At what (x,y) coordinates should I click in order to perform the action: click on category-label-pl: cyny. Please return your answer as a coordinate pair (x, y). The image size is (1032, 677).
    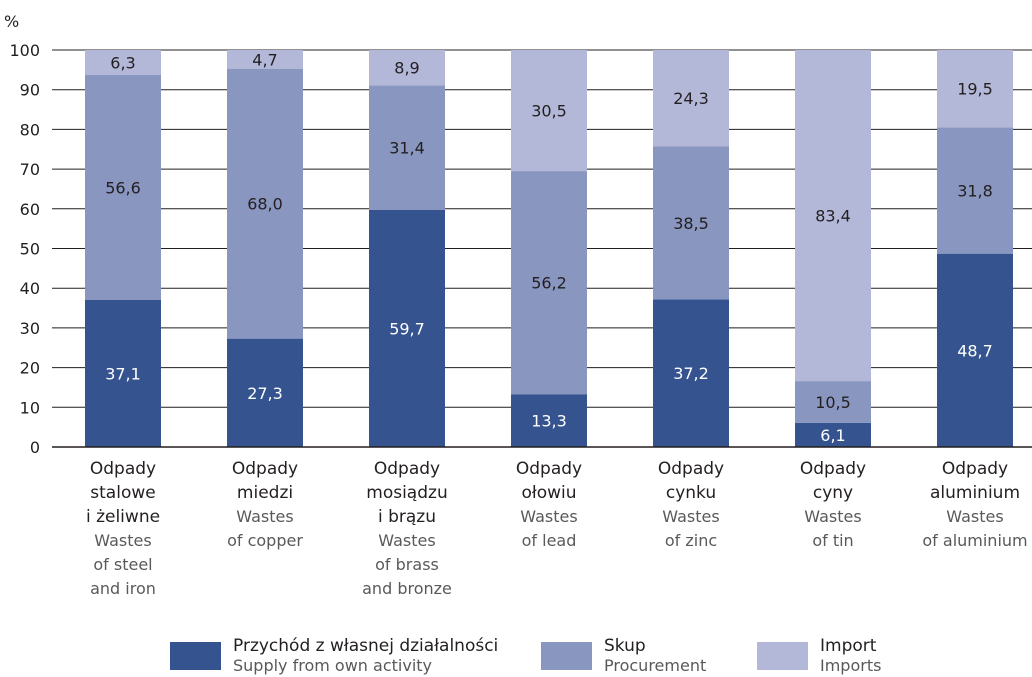
    Looking at the image, I should click on (833, 493).